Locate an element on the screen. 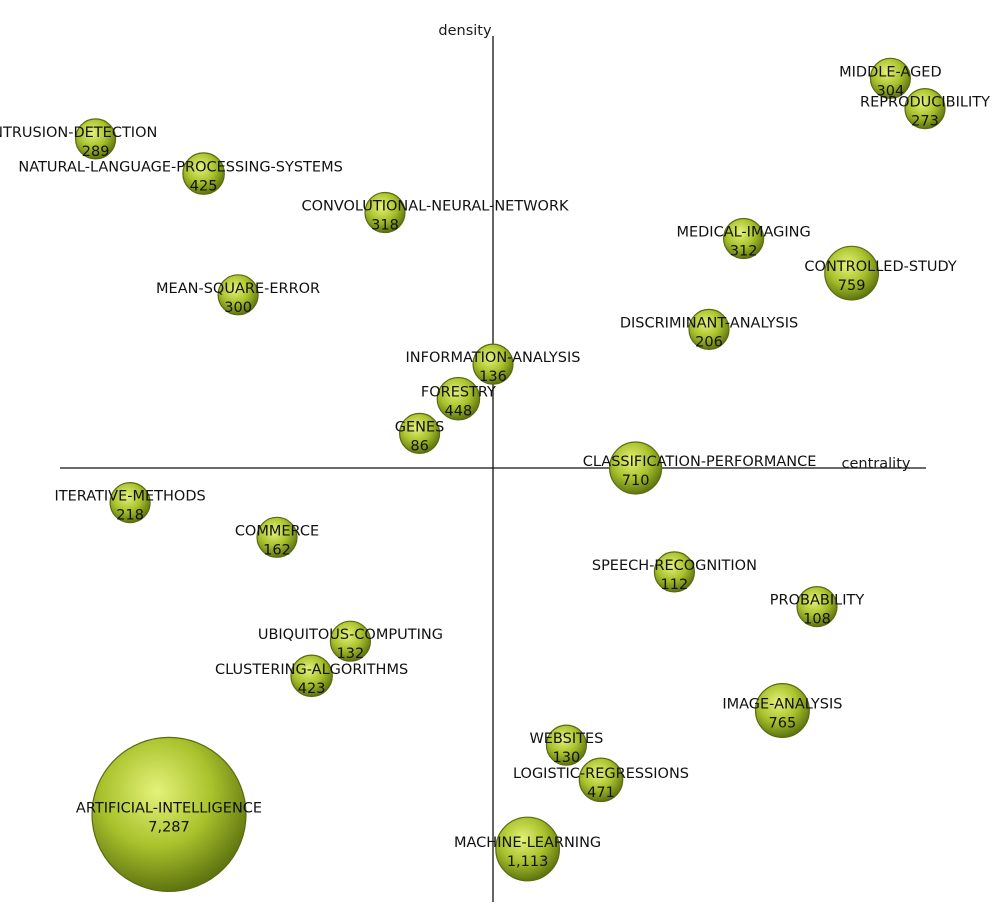 The image size is (1000, 919). theme-value-label: 86 is located at coordinates (419, 446).